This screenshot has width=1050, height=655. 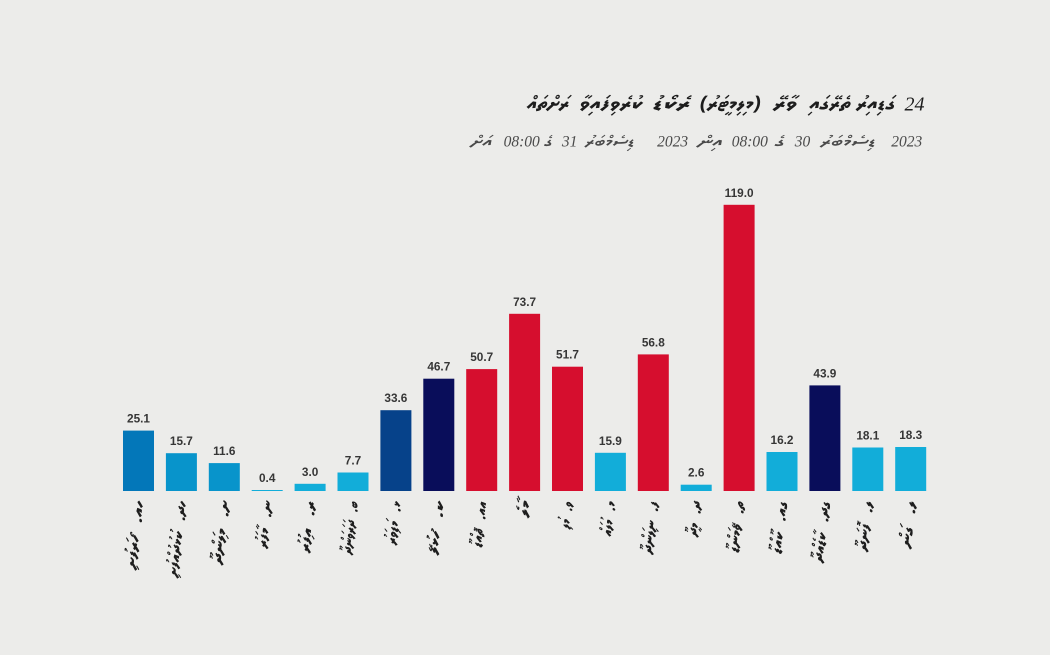 I want to click on svg-text: 50.7, so click(x=481, y=357).